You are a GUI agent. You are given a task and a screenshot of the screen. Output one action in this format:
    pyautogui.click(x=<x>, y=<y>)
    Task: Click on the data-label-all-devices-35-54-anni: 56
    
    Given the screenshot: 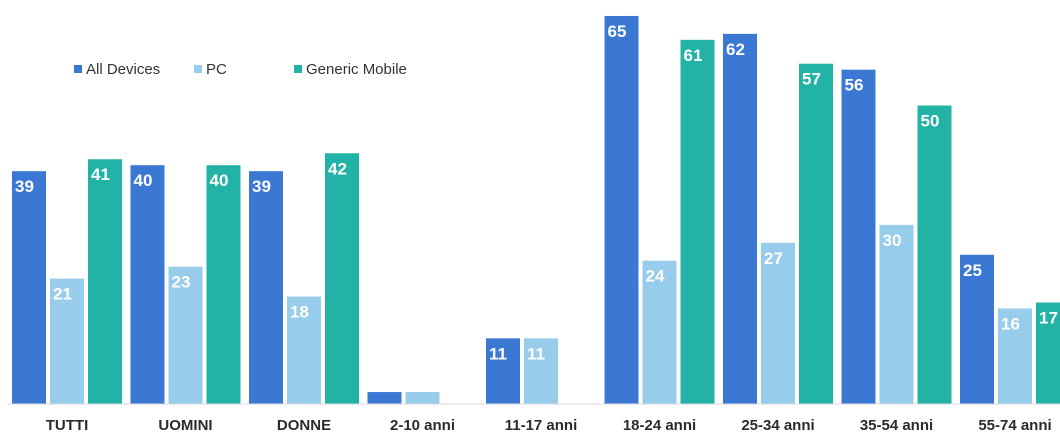 What is the action you would take?
    pyautogui.click(x=854, y=85)
    